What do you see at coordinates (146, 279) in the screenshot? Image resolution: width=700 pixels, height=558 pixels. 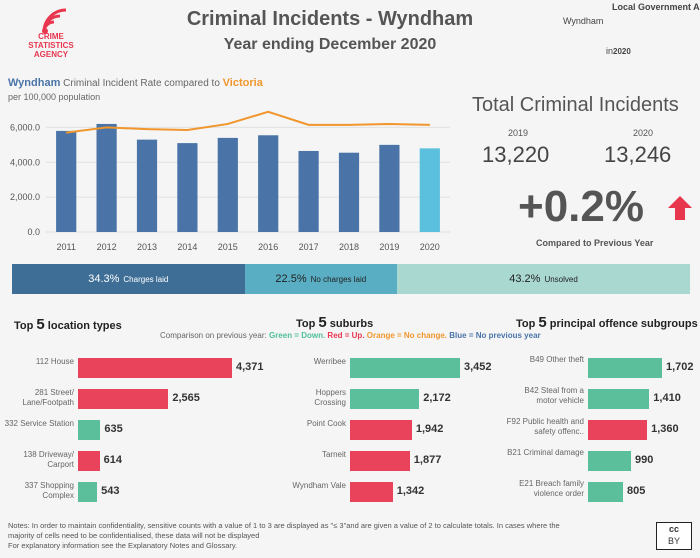 I see `outcome-label: Charges laid` at bounding box center [146, 279].